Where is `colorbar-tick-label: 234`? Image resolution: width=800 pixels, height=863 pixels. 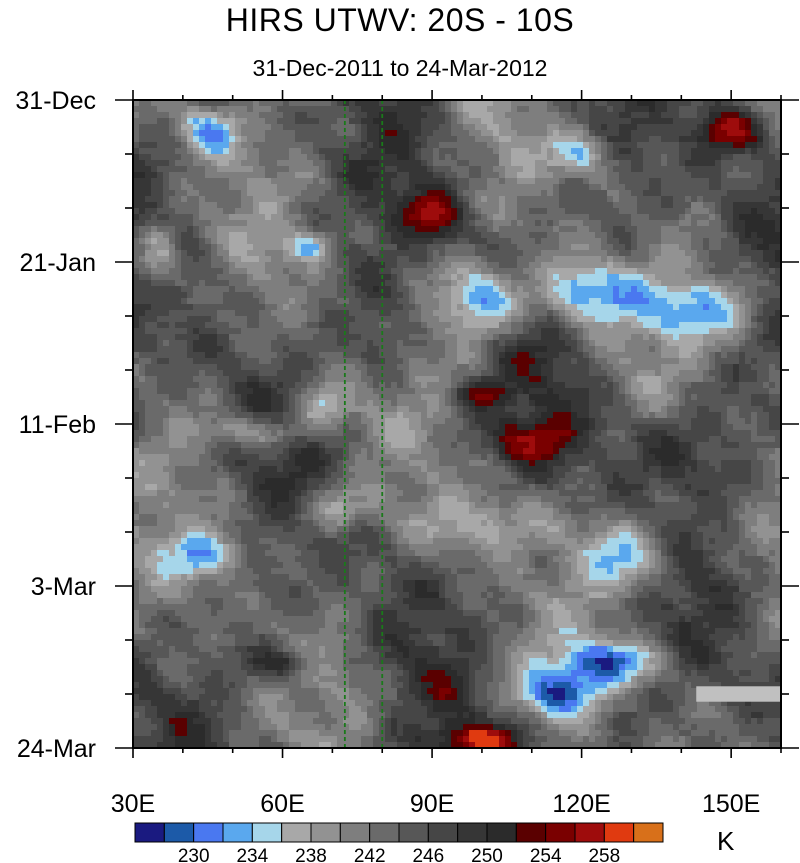
colorbar-tick-label: 234 is located at coordinates (252, 854).